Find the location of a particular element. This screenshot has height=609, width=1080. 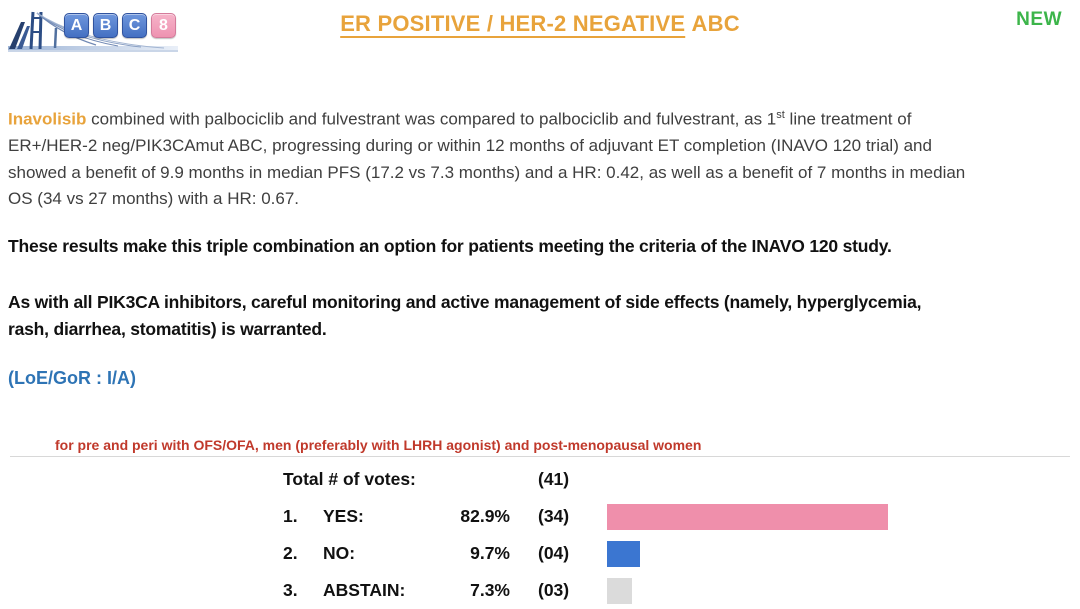

votes-total-row: Total # of votes: (41) is located at coordinates (681, 479).